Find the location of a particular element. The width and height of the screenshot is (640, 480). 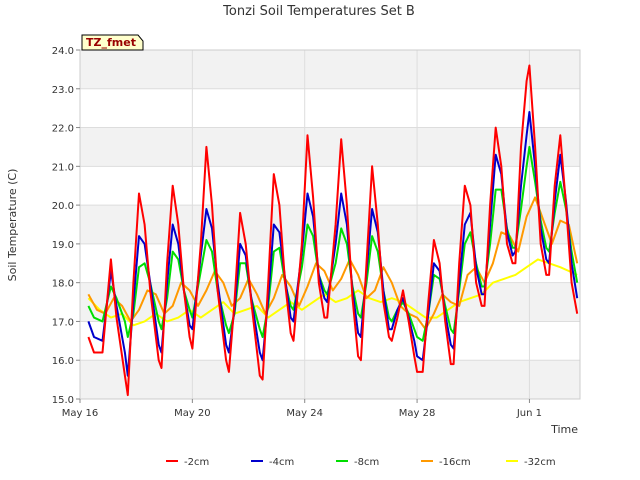

x-tick-label: May 16 is located at coordinates (80, 413).